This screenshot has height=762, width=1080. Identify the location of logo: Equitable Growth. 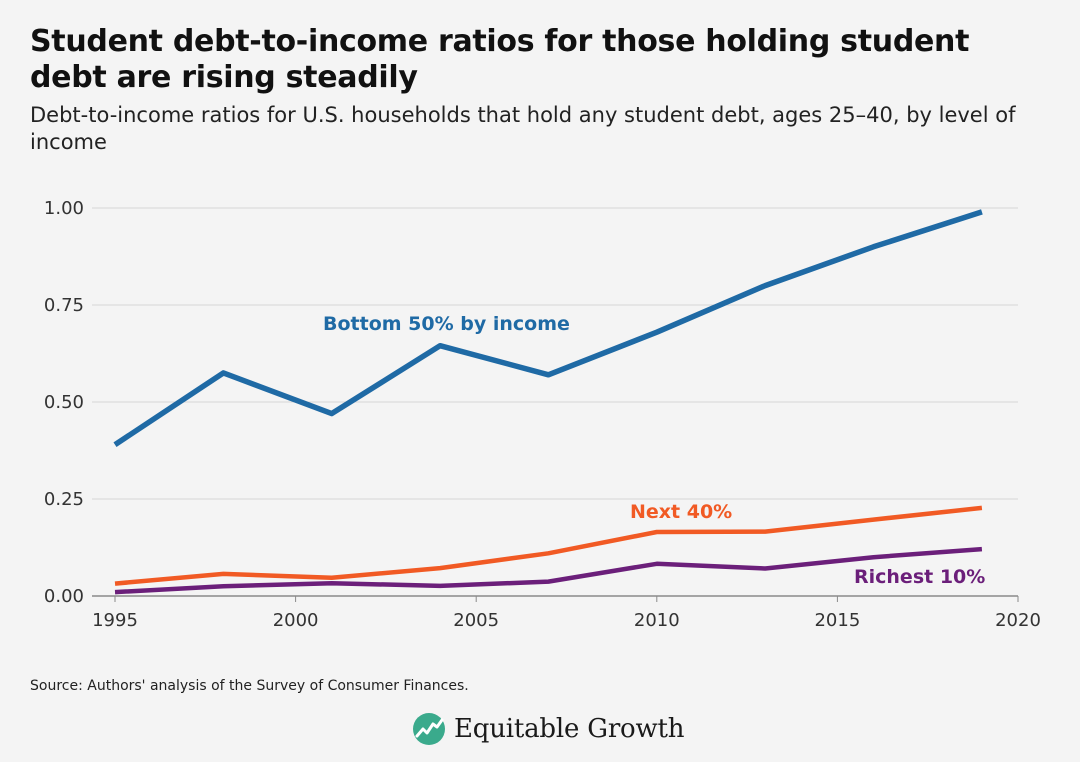
(548, 729).